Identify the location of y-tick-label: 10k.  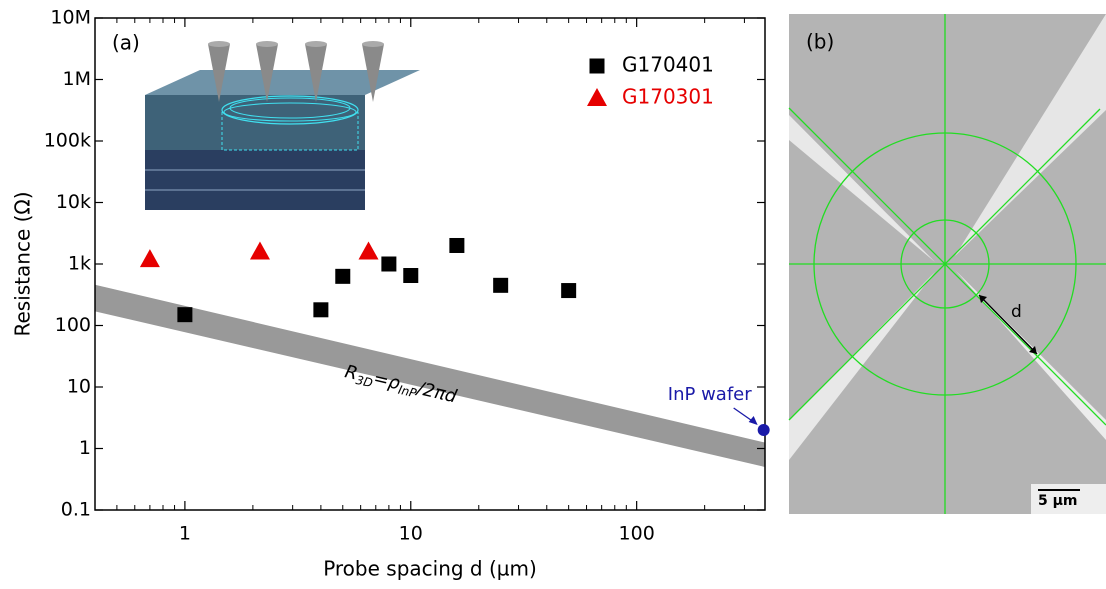
(73, 202).